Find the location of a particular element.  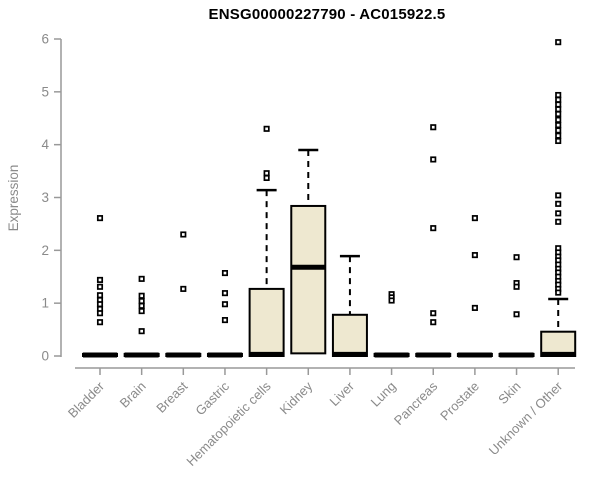

x-category-label: Liver is located at coordinates (342, 393).